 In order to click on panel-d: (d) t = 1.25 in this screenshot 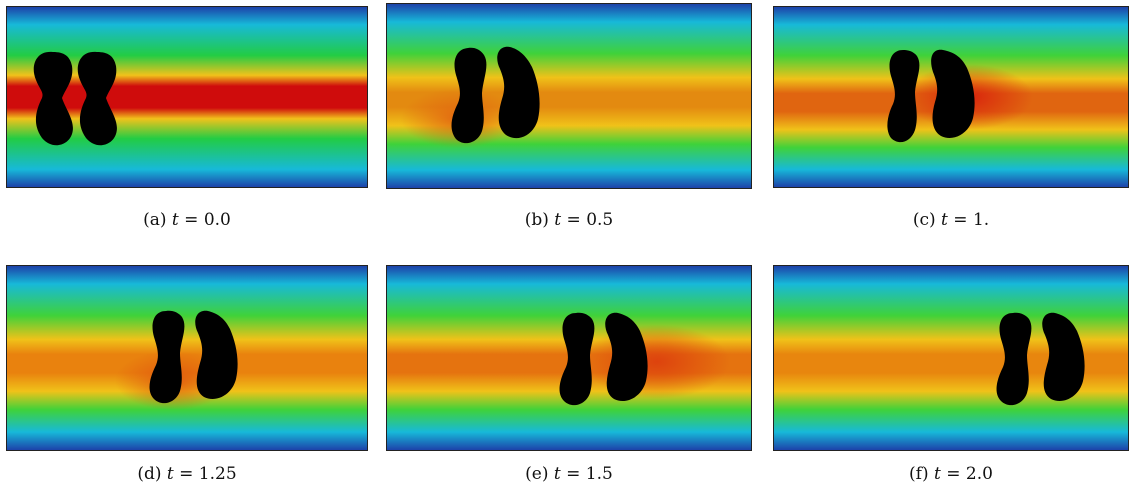, I will do `click(187, 374)`.